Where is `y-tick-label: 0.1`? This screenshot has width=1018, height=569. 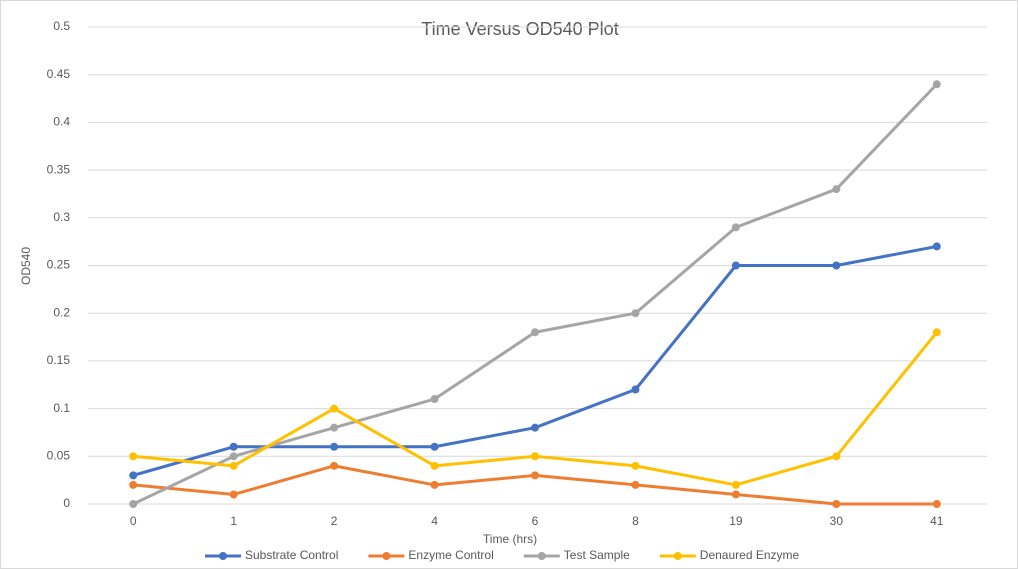 y-tick-label: 0.1 is located at coordinates (61, 408).